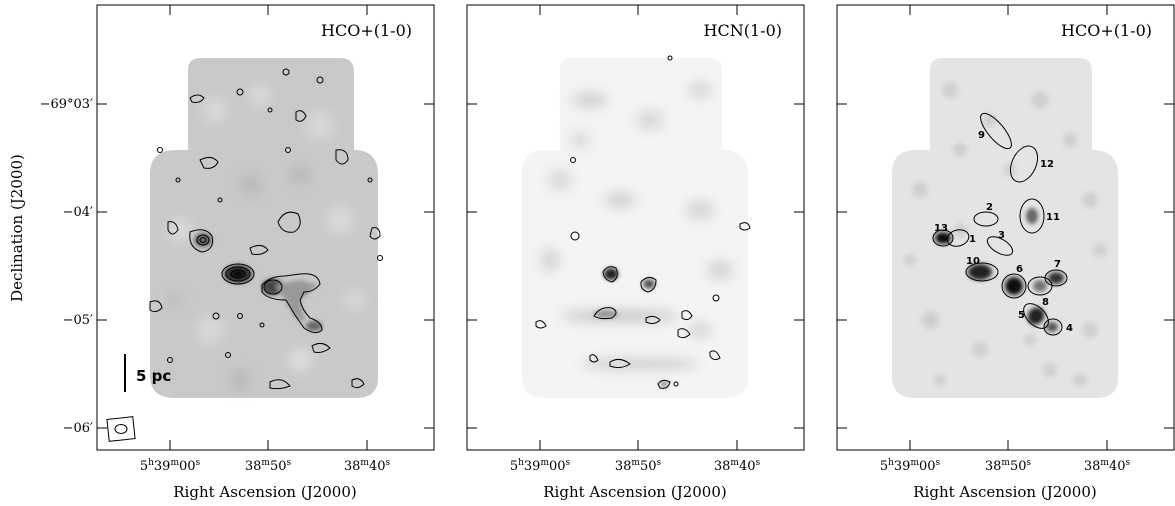 This screenshot has width=1175, height=506. What do you see at coordinates (66, 104) in the screenshot?
I see `y-tick-label: −69°03′` at bounding box center [66, 104].